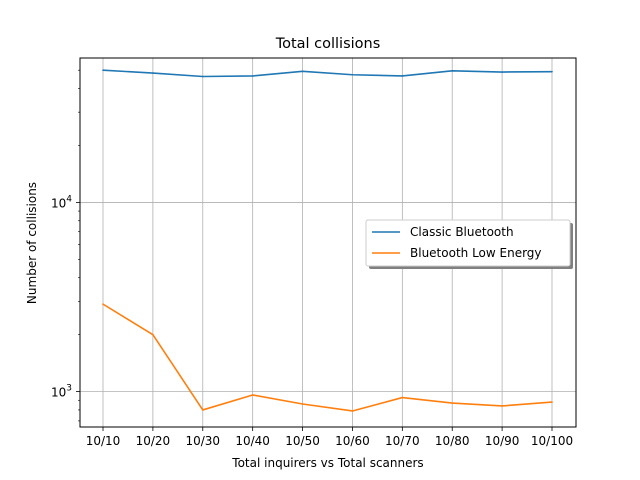 The height and width of the screenshot is (480, 640). Describe the element at coordinates (103, 441) in the screenshot. I see `x-tick-label: 10/10` at that location.